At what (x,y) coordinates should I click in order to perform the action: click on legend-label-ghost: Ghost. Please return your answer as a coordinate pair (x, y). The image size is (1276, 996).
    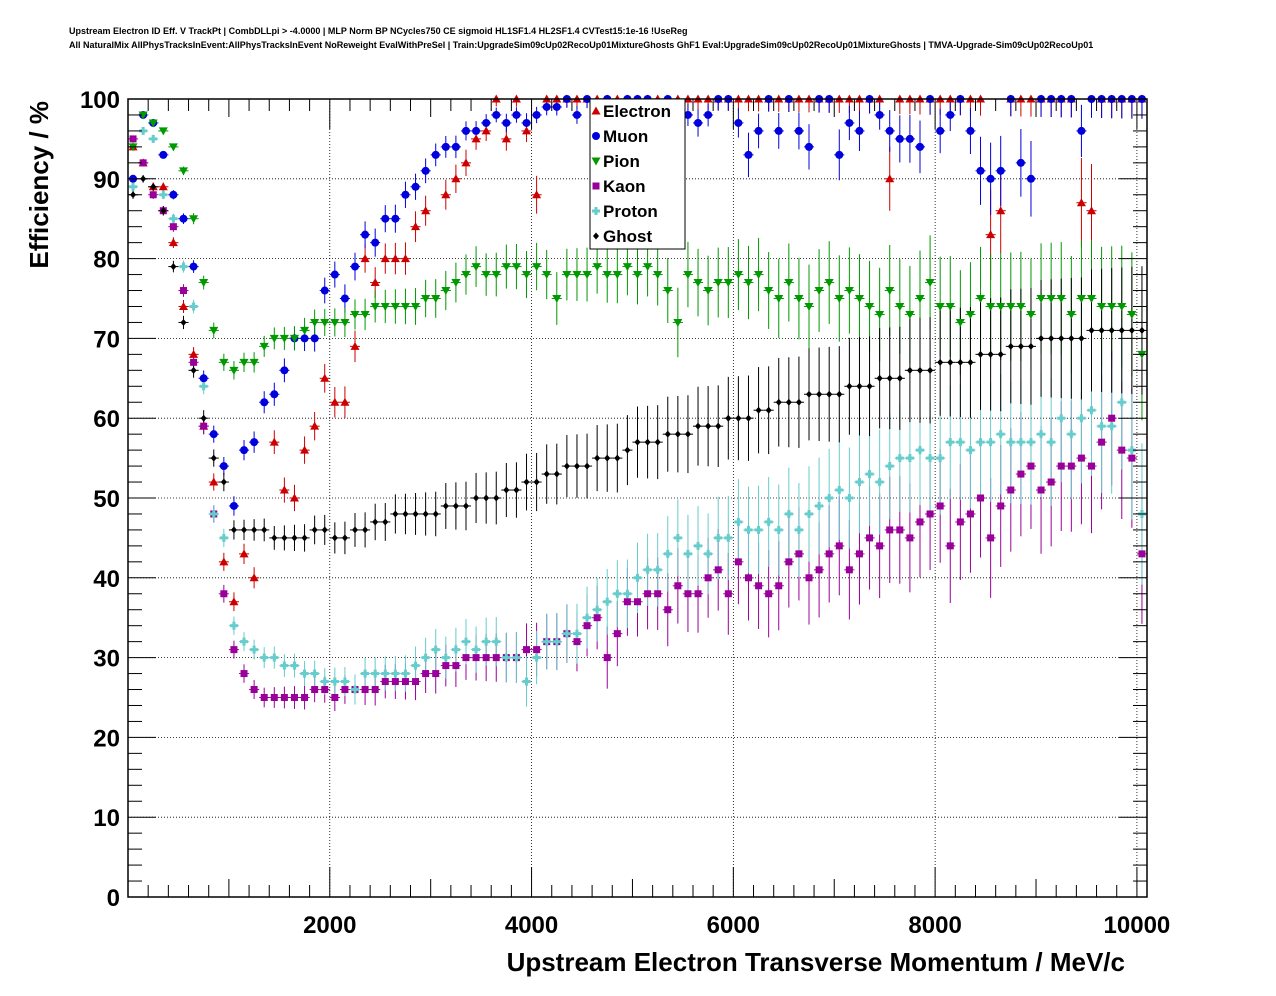
    Looking at the image, I should click on (627, 236).